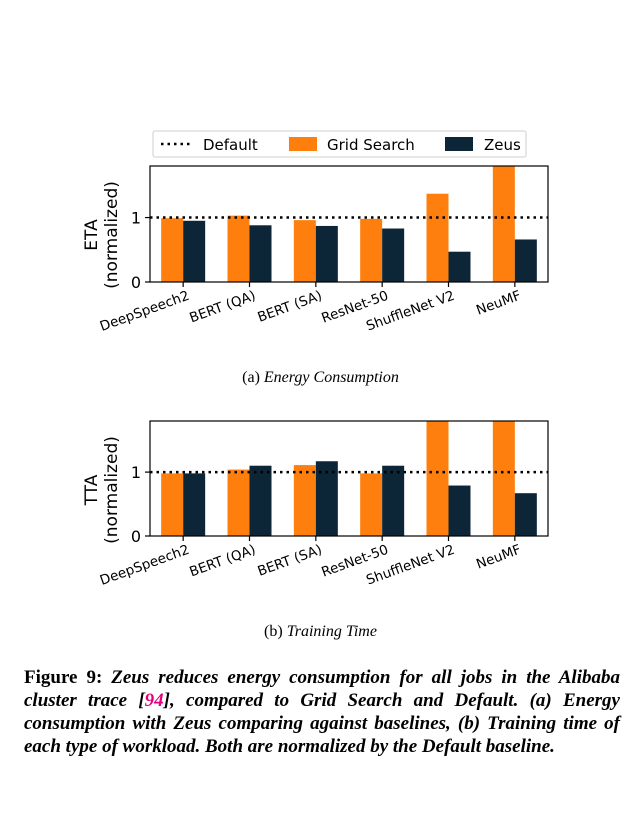 The width and height of the screenshot is (641, 817). I want to click on subcaption-b: (b) Training Time, so click(320, 632).